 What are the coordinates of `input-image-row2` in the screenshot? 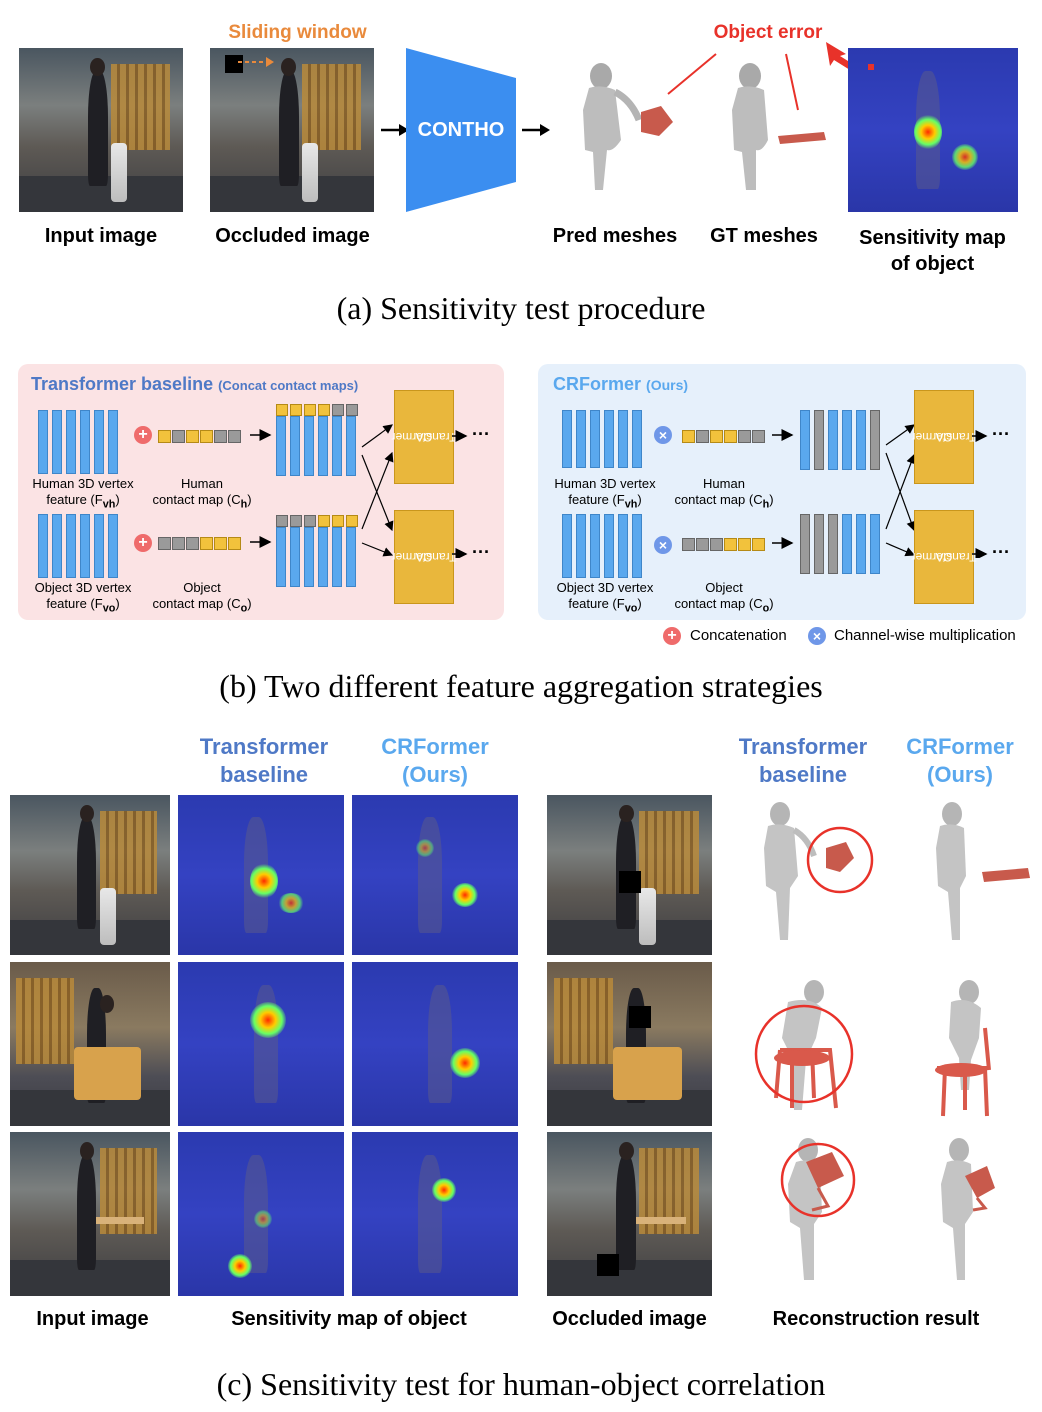 It's located at (90, 1044).